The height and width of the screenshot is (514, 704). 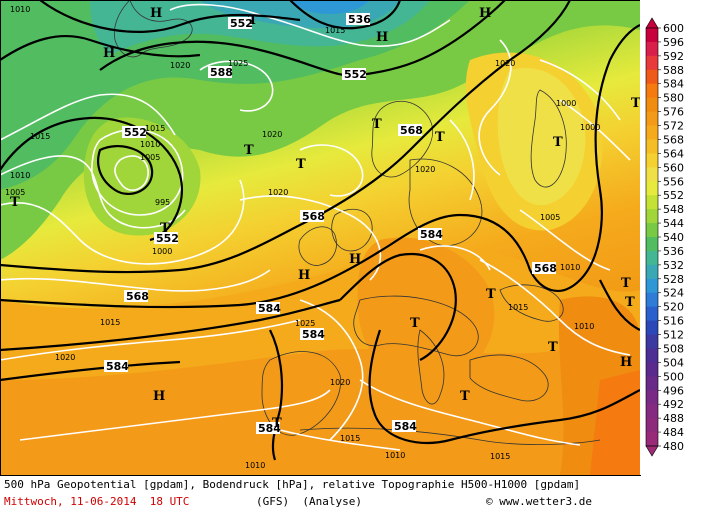 What do you see at coordinates (97, 501) in the screenshot?
I see `caption-date: Mittwoch, 11-06-2014 18 UTC` at bounding box center [97, 501].